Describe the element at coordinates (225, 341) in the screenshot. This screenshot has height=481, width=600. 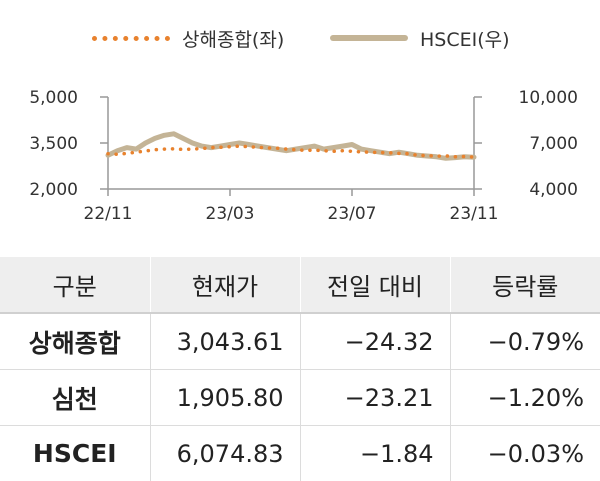
I see `row-price: 3,043.61` at that location.